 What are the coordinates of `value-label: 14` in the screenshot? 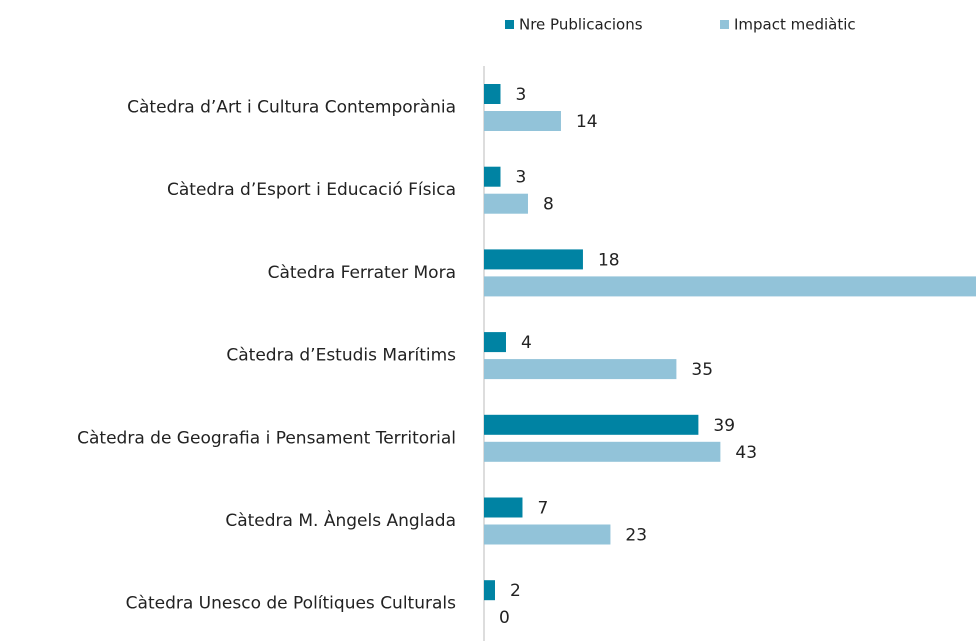 It's located at (587, 122).